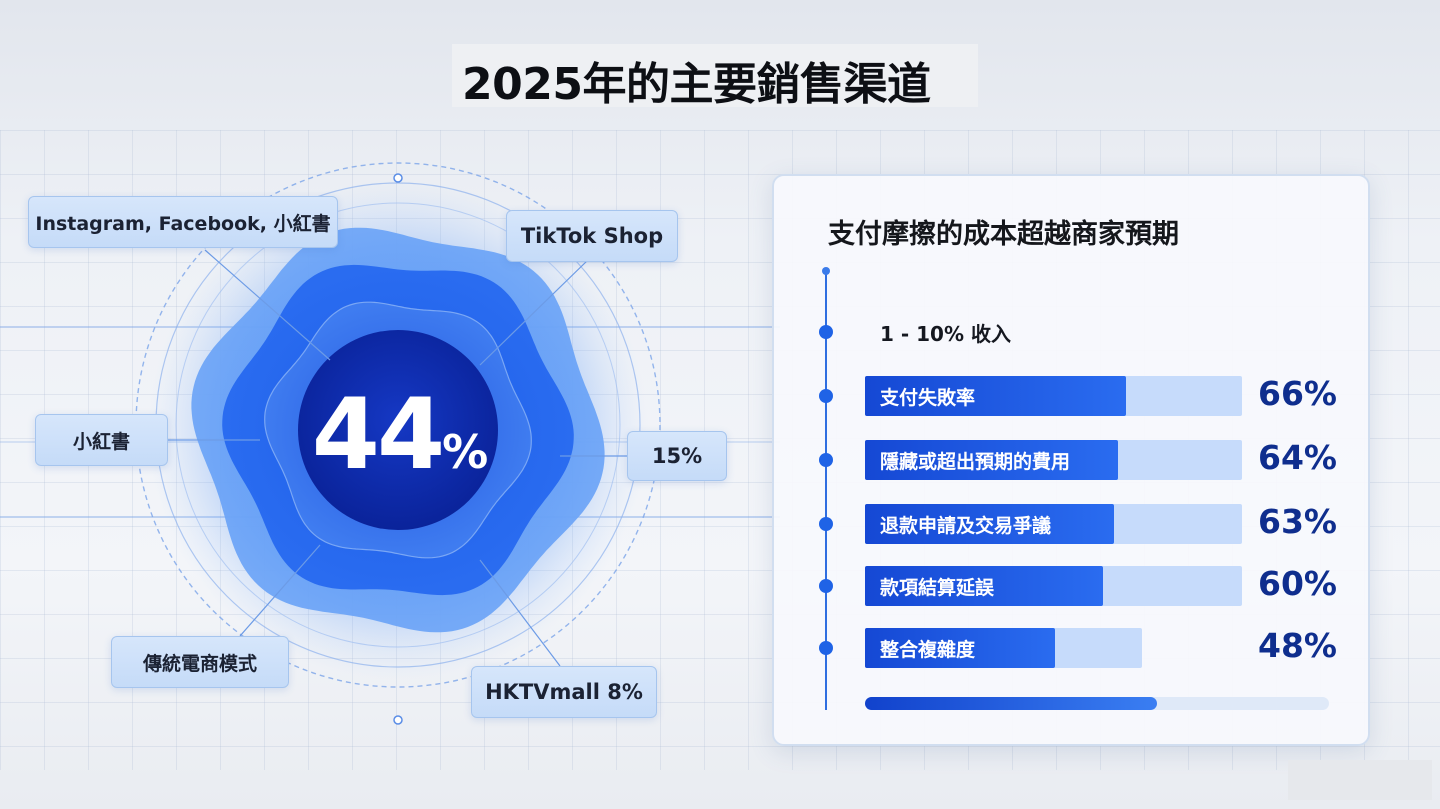  What do you see at coordinates (966, 525) in the screenshot?
I see `bar-category-label: 退款申請及交易爭議` at bounding box center [966, 525].